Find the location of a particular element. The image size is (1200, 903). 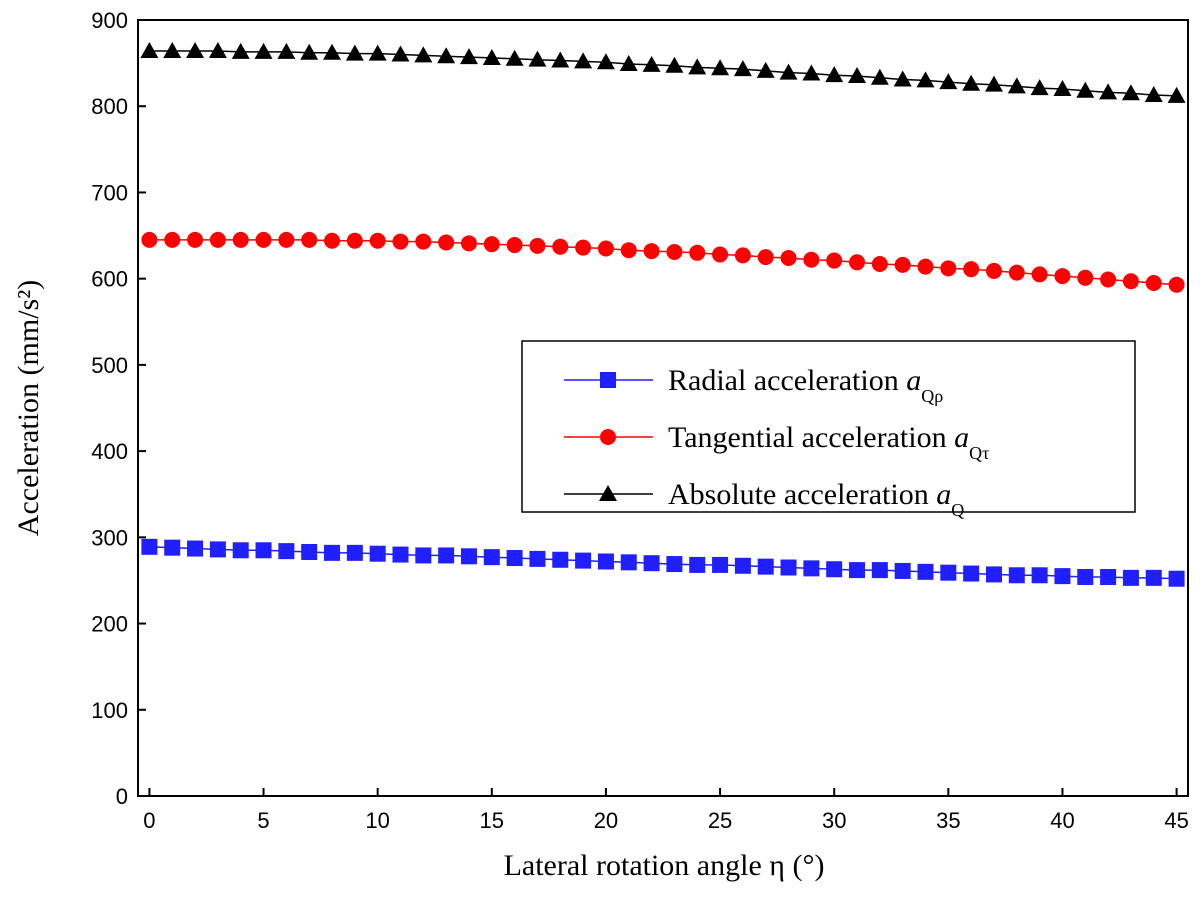

y-axis-title: Acceleration (mm/s²) is located at coordinates (28, 408).